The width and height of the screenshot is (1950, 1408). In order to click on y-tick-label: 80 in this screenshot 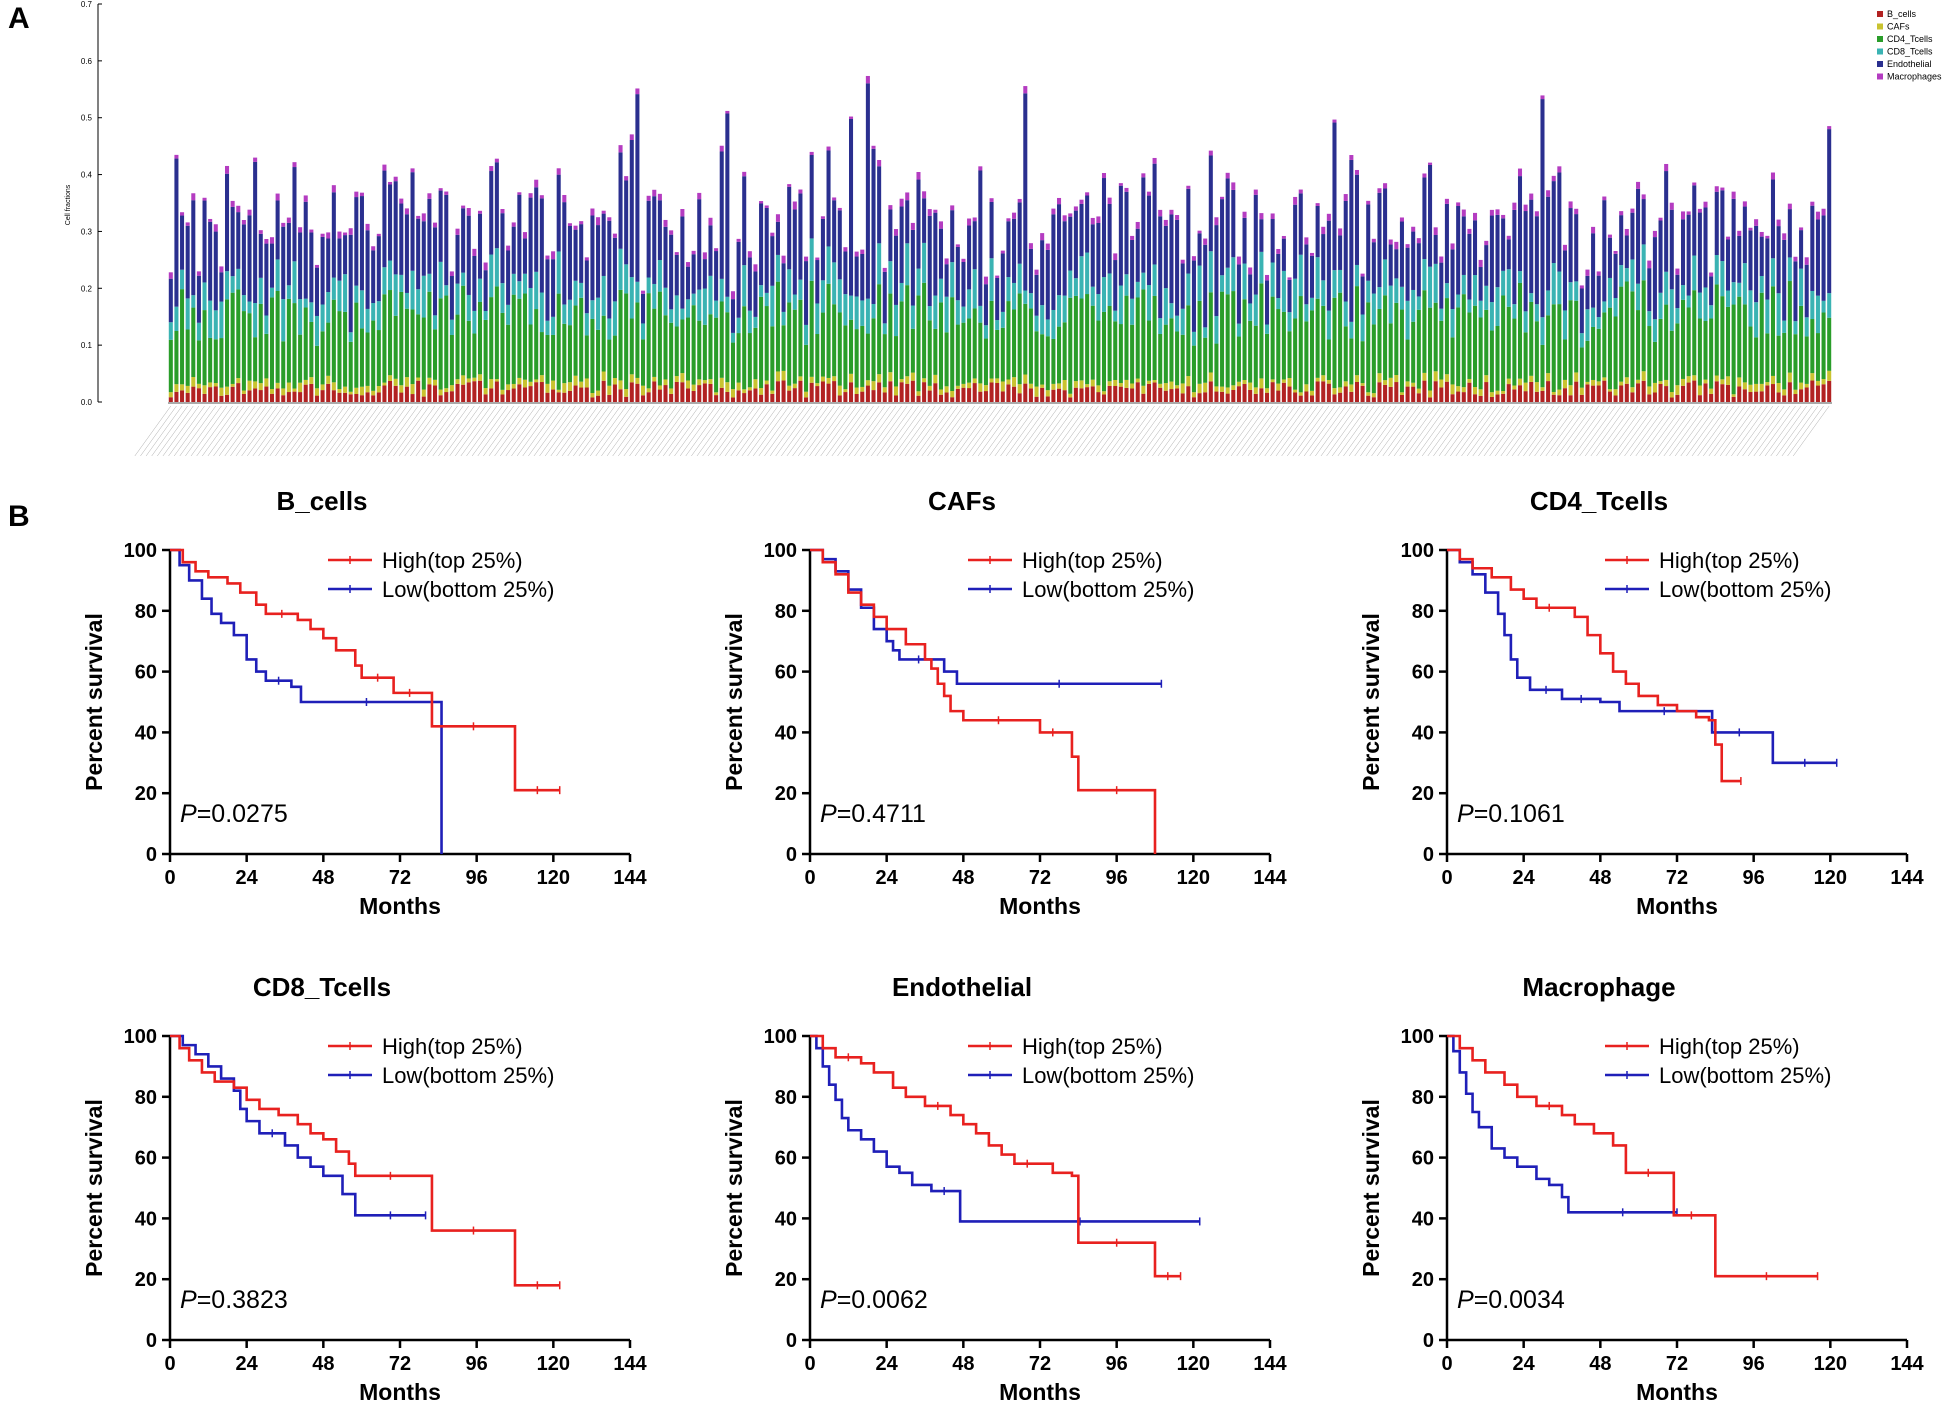, I will do `click(146, 612)`.